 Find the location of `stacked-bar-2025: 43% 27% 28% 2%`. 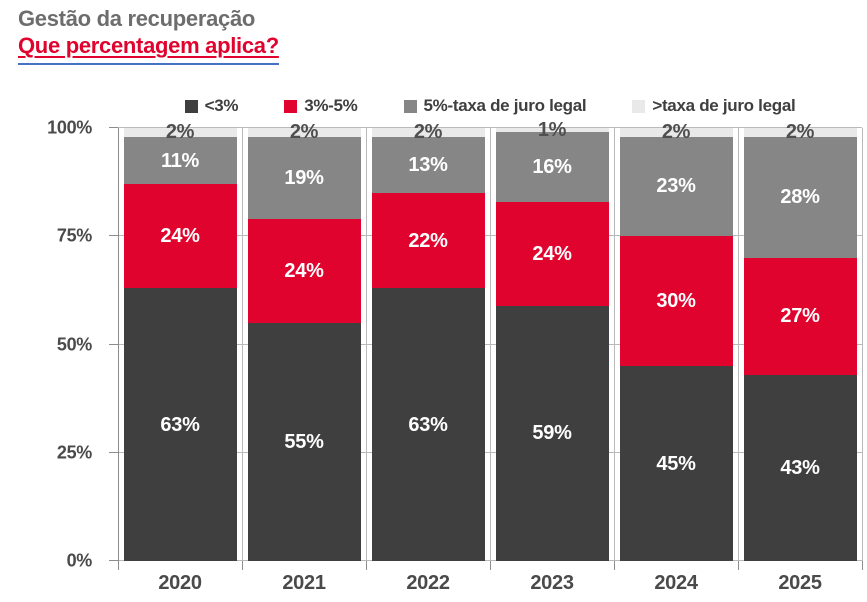

stacked-bar-2025: 43% 27% 28% 2% is located at coordinates (800, 341).